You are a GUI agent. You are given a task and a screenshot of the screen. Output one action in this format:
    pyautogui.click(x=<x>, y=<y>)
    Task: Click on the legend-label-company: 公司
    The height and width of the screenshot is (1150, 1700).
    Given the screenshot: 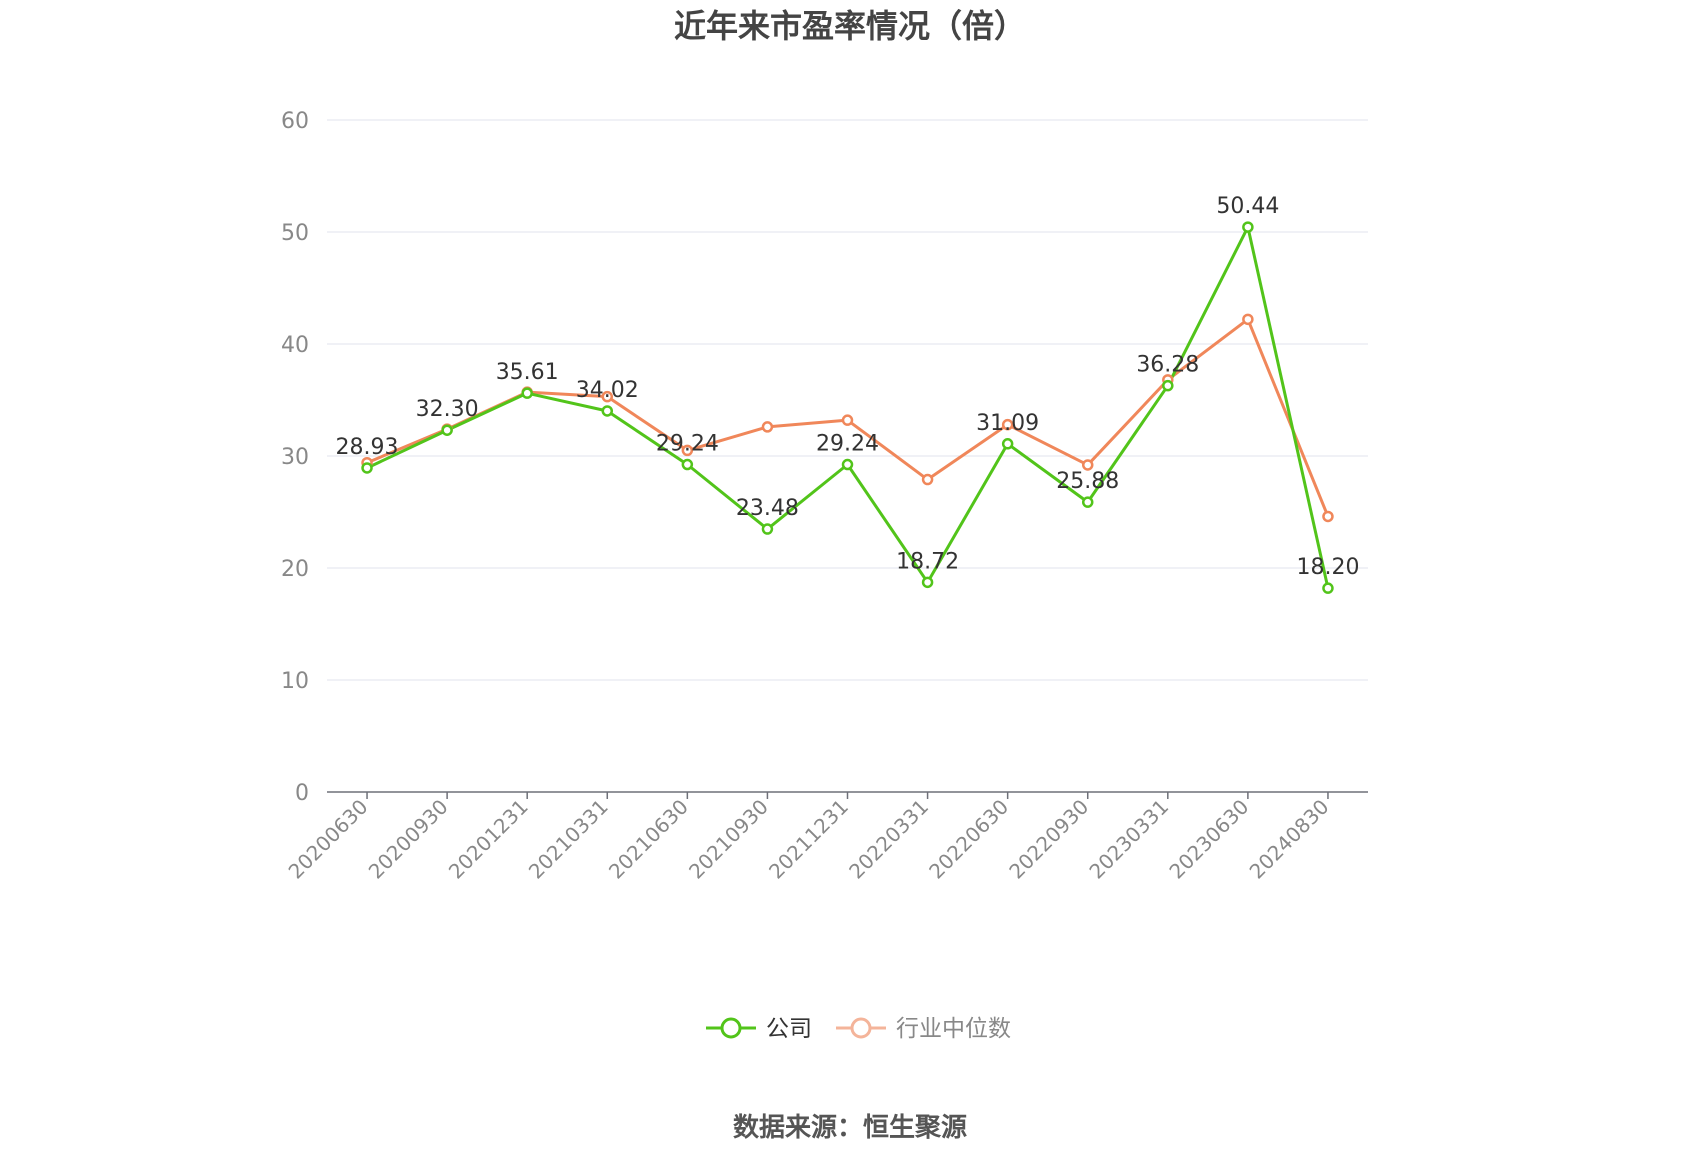 What is the action you would take?
    pyautogui.click(x=789, y=1029)
    